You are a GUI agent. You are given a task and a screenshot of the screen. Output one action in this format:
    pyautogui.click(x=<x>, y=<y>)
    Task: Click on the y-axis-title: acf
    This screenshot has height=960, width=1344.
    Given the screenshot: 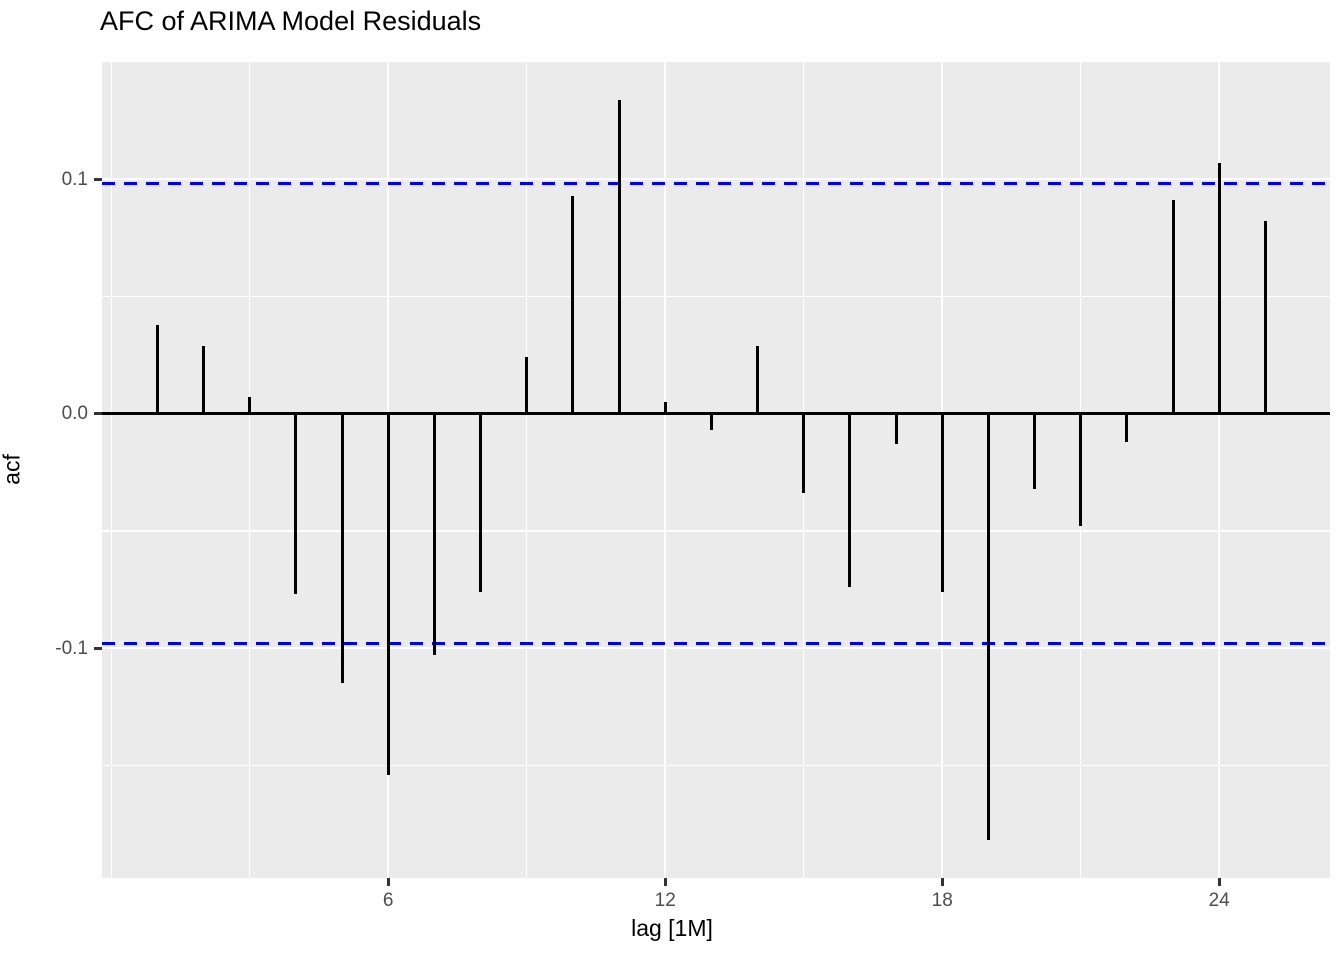 What is the action you would take?
    pyautogui.click(x=12, y=469)
    